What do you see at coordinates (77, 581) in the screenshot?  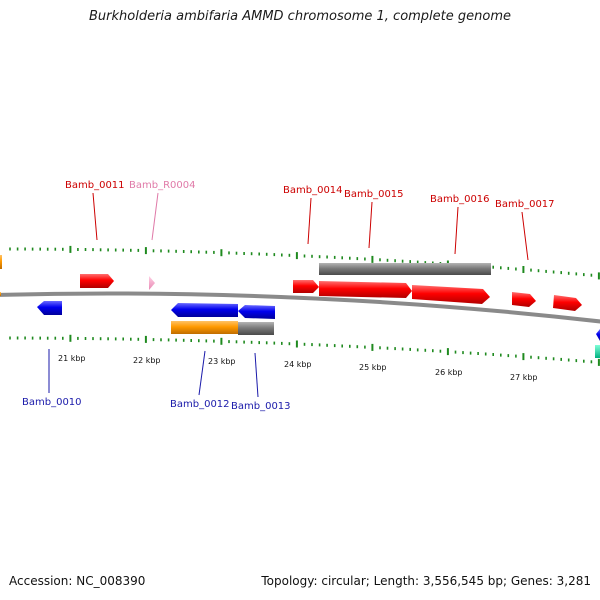 I see `accession-text: Accession: NC_008390` at bounding box center [77, 581].